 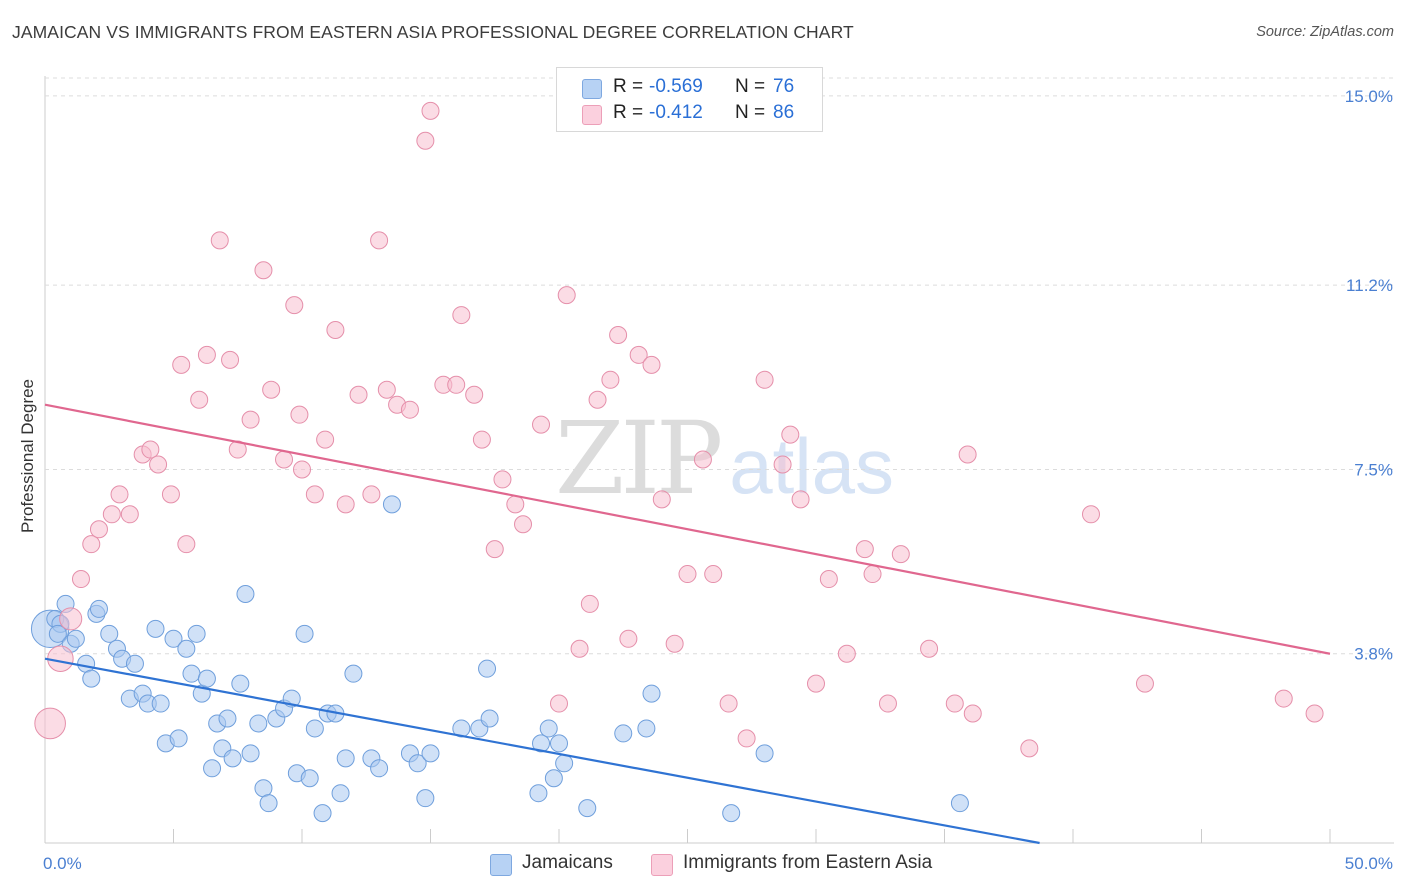 I want to click on correlation-legend: R = -0.569 N = 76 R = -0.412 N = 86, so click(x=689, y=99).